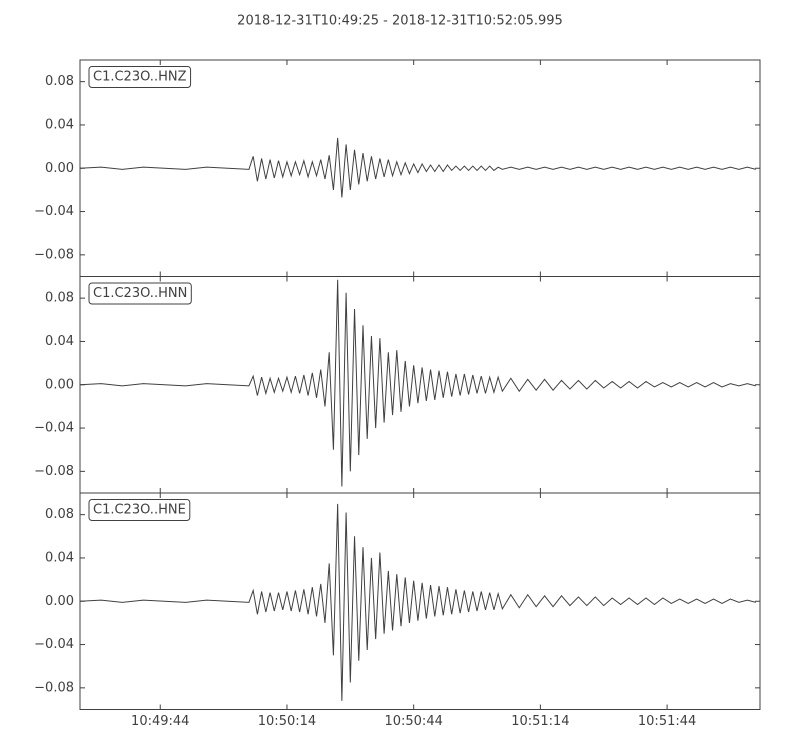 Image resolution: width=800 pixels, height=750 pixels. What do you see at coordinates (287, 721) in the screenshot?
I see `x-tick-label: 10:50:14` at bounding box center [287, 721].